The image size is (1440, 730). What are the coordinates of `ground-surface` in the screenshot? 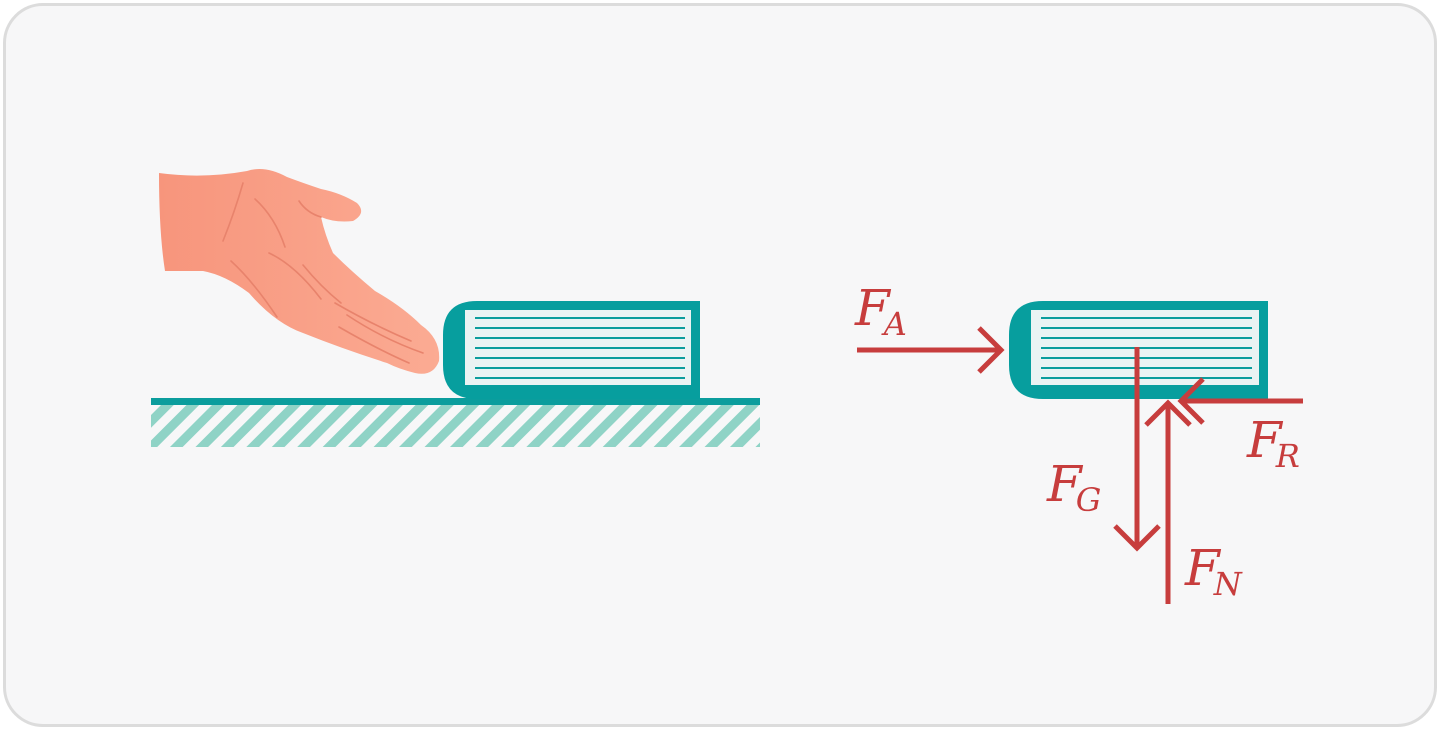 It's located at (455, 422).